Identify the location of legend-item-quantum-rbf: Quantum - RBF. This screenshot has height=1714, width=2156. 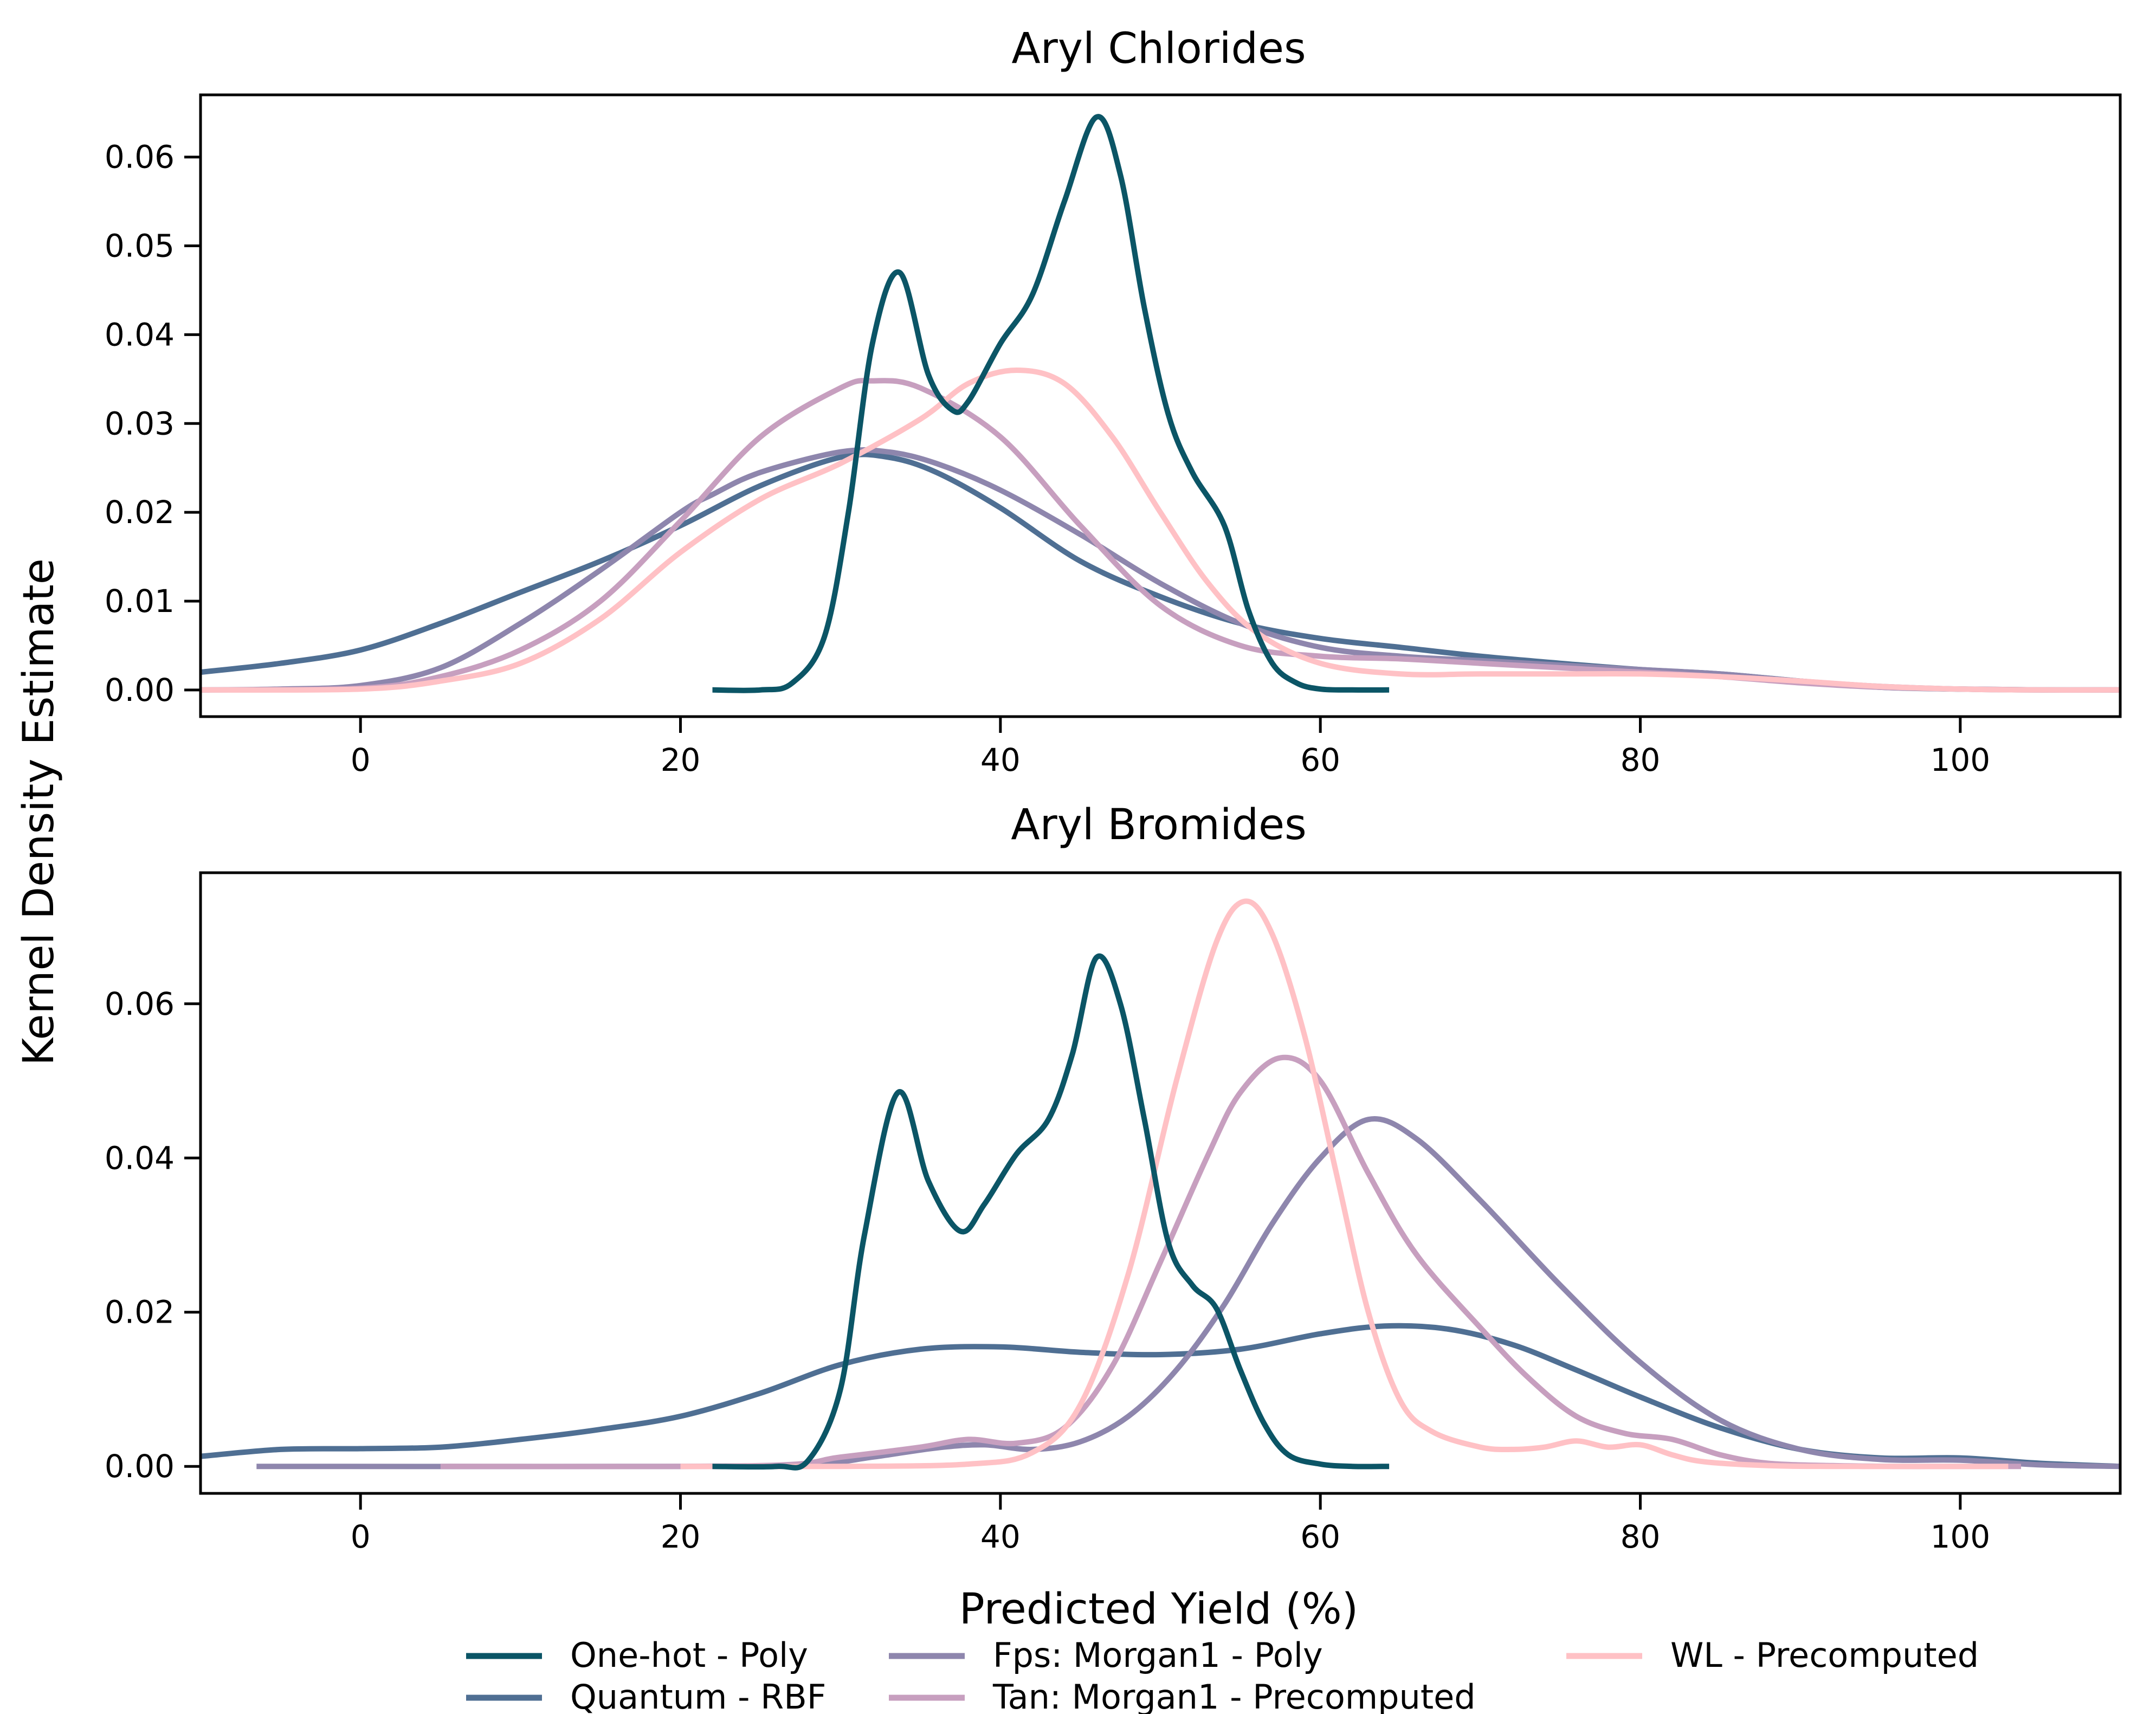
(646, 1695).